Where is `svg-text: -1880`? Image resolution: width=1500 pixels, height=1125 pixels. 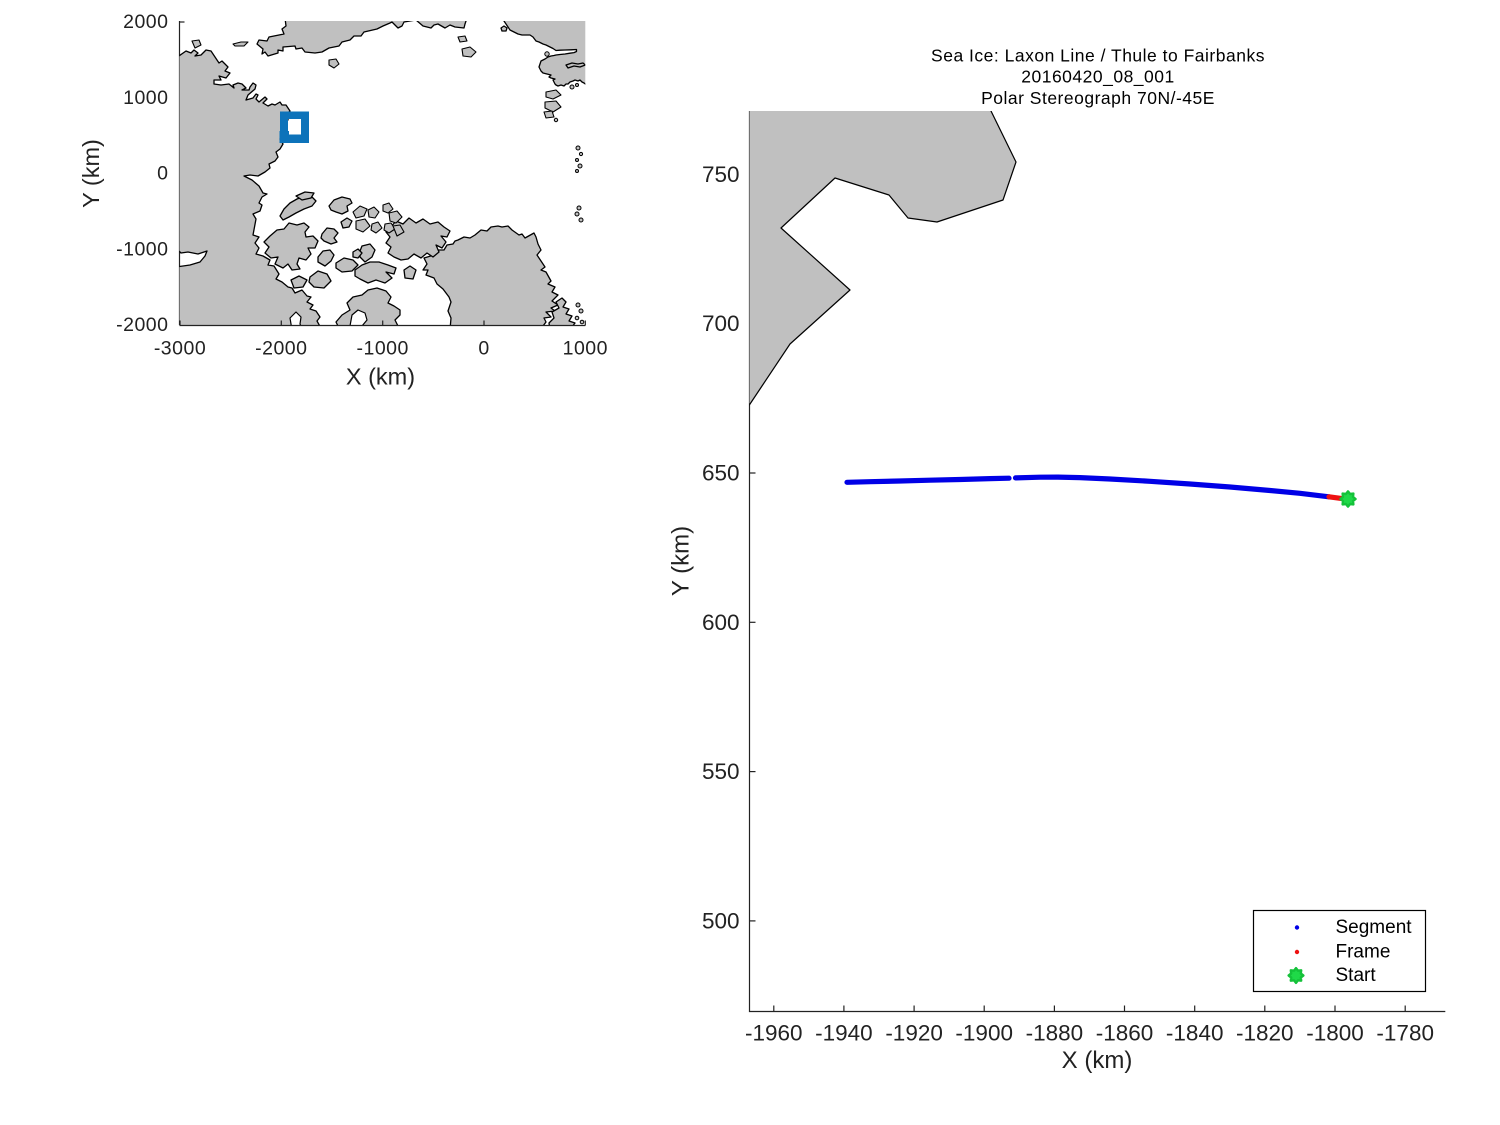 svg-text: -1880 is located at coordinates (1055, 1032).